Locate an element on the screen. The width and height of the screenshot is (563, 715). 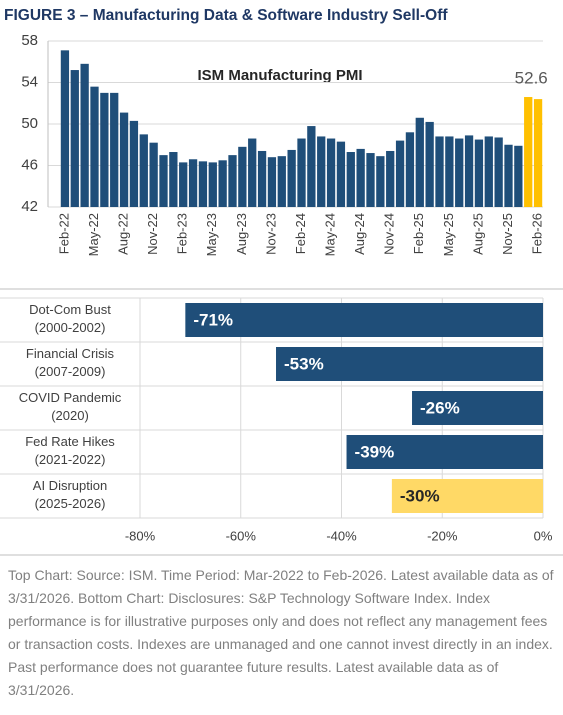
x-tick-label: Aug-23 is located at coordinates (241, 234).